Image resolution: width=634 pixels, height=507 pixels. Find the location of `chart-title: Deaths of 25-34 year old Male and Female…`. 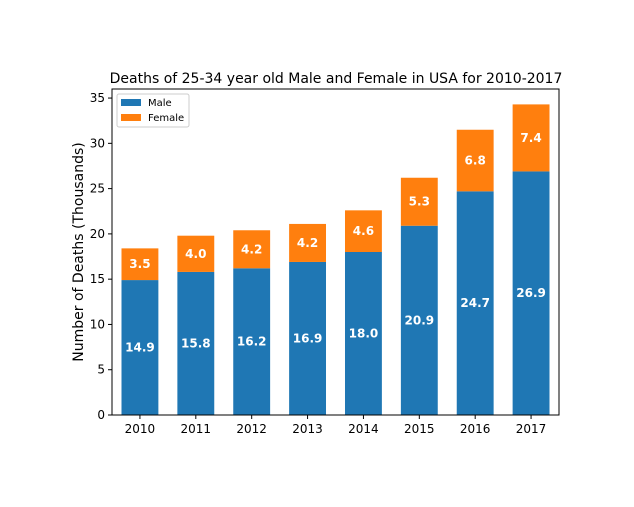

chart-title: Deaths of 25-34 year old Male and Female… is located at coordinates (336, 79).